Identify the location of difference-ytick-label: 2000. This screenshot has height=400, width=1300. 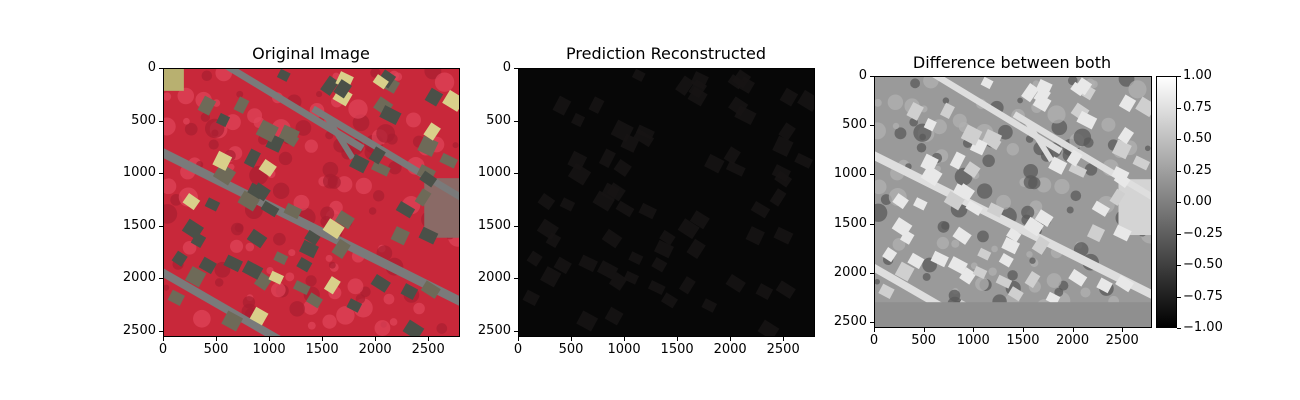
(850, 272).